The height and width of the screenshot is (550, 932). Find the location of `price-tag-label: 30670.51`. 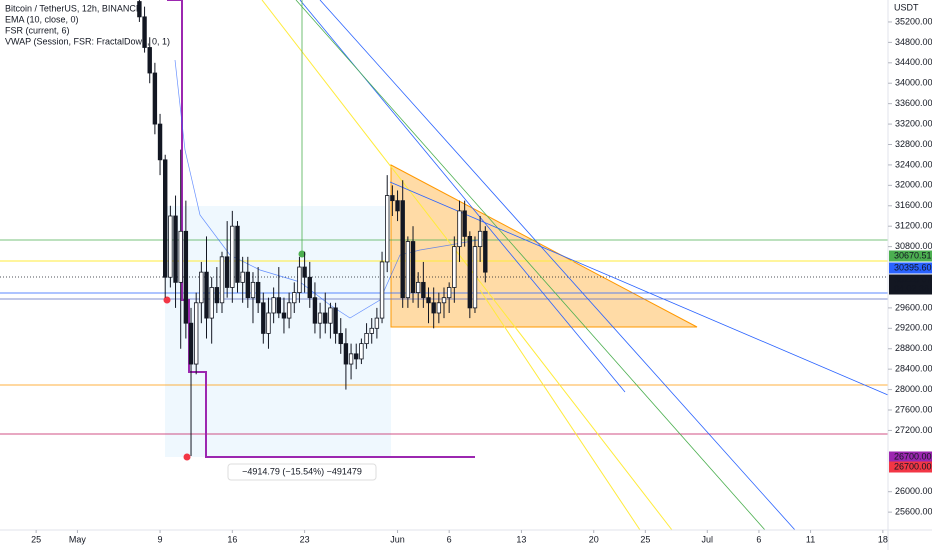

price-tag-label: 30670.51 is located at coordinates (913, 255).